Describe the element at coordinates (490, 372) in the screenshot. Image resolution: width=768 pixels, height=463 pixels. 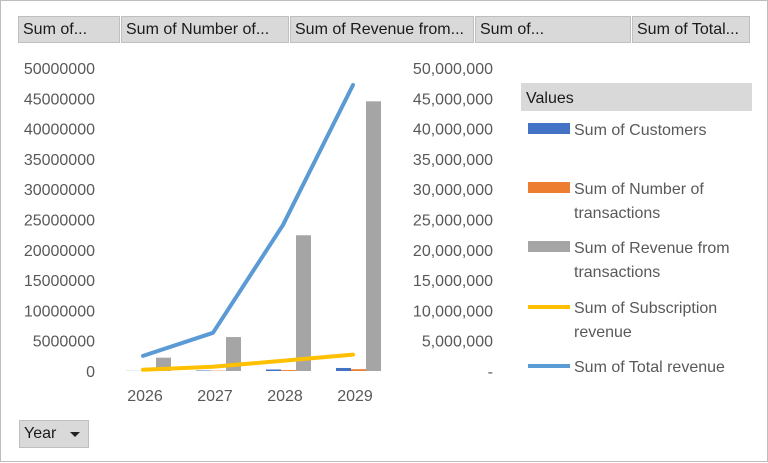
I see `y-right-tick-label: -` at that location.